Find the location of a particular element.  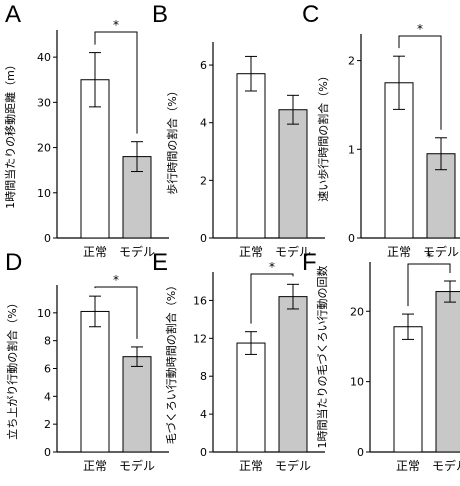

panel-letter: B is located at coordinates (160, 14).